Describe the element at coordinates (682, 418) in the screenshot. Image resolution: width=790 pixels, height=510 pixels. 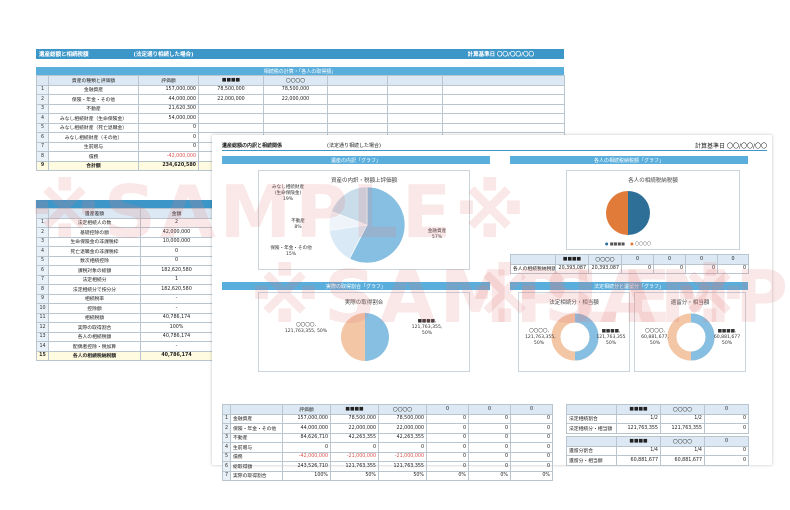
I see `share-b: 1/2` at that location.